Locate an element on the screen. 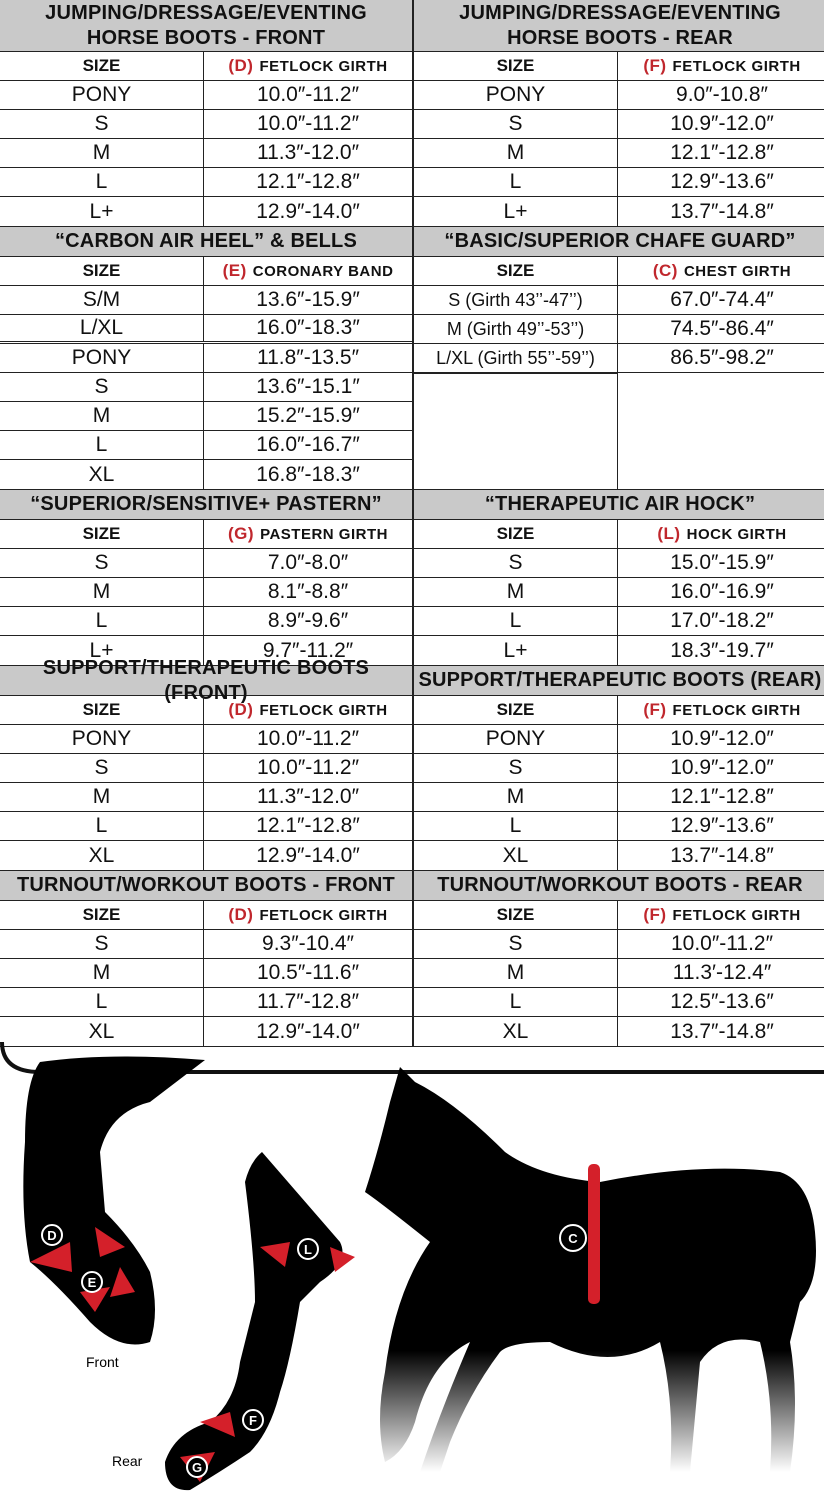 The image size is (824, 1500). column-header-row: SIZE (L) HOCK GIRTH is located at coordinates (619, 534).